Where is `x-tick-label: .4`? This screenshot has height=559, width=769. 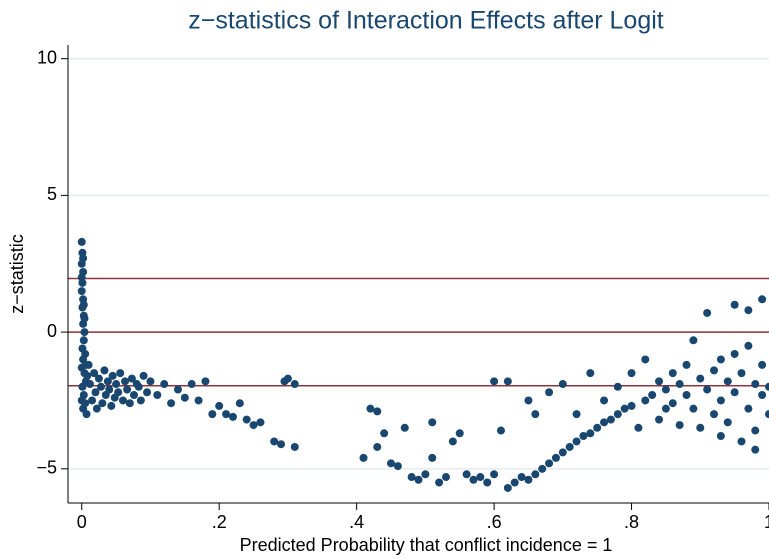
x-tick-label: .4 is located at coordinates (356, 522).